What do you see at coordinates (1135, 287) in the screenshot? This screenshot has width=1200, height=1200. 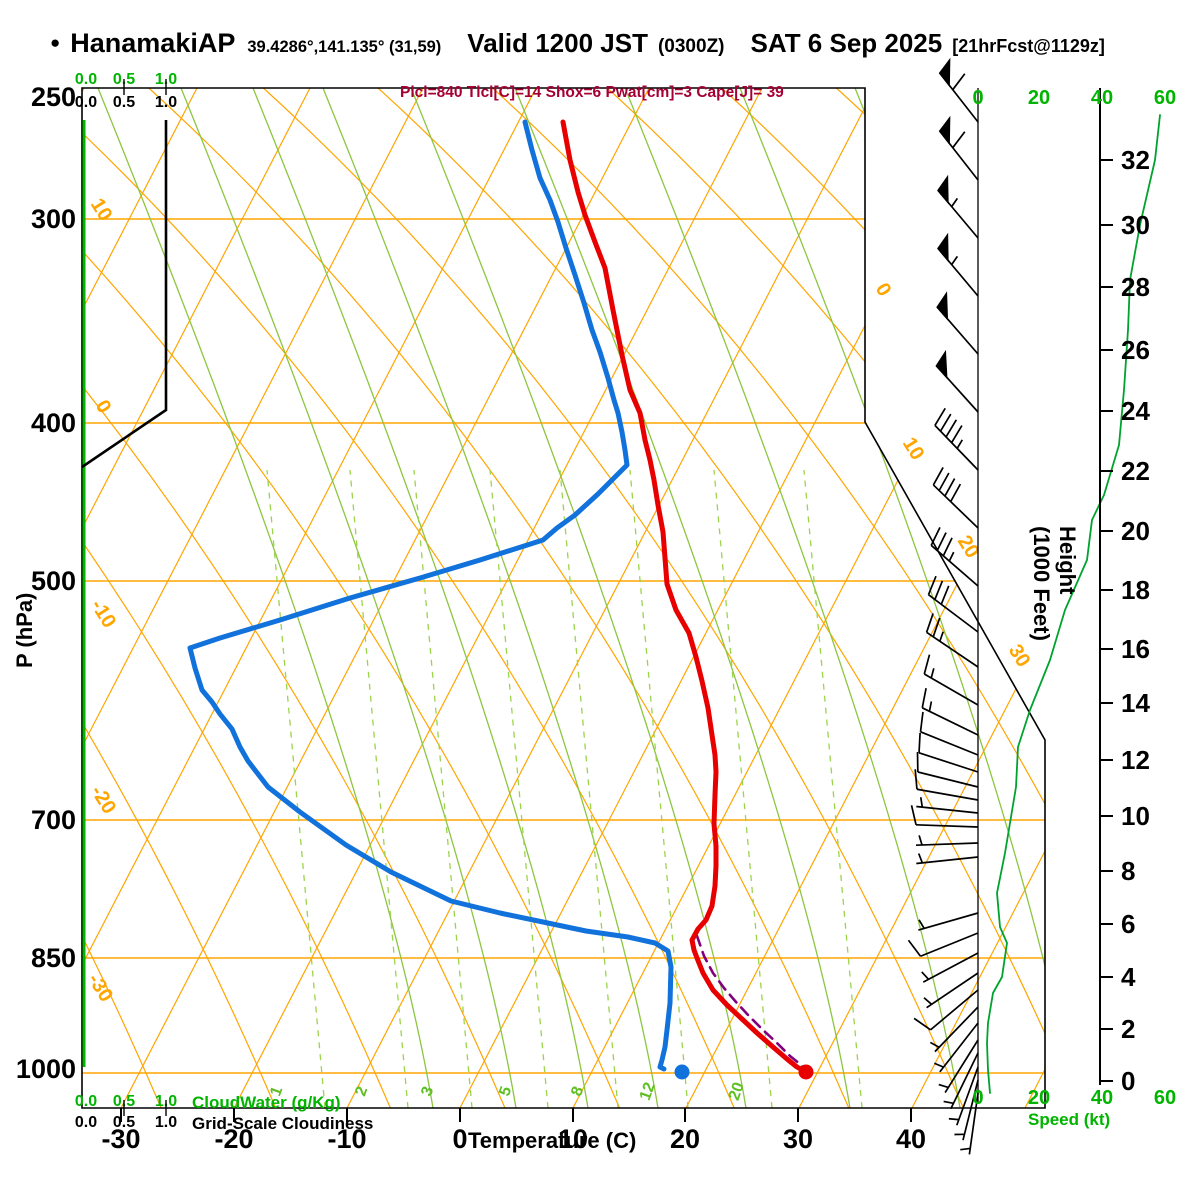 I see `height-tick-label: 28` at bounding box center [1135, 287].